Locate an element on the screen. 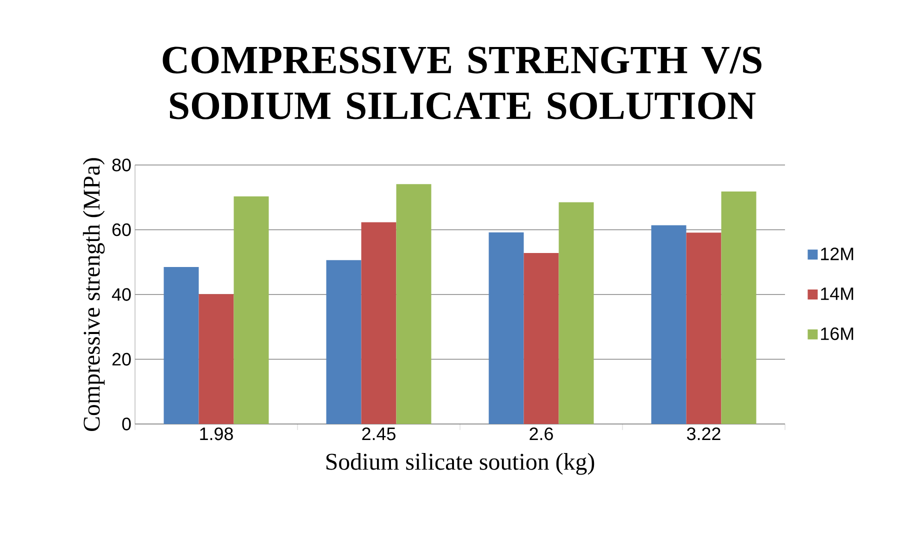 The width and height of the screenshot is (905, 543). chart-title: COMPRESSIVE STRENGTH V/S SODIUM SILICATE SOLUTION is located at coordinates (462, 83).